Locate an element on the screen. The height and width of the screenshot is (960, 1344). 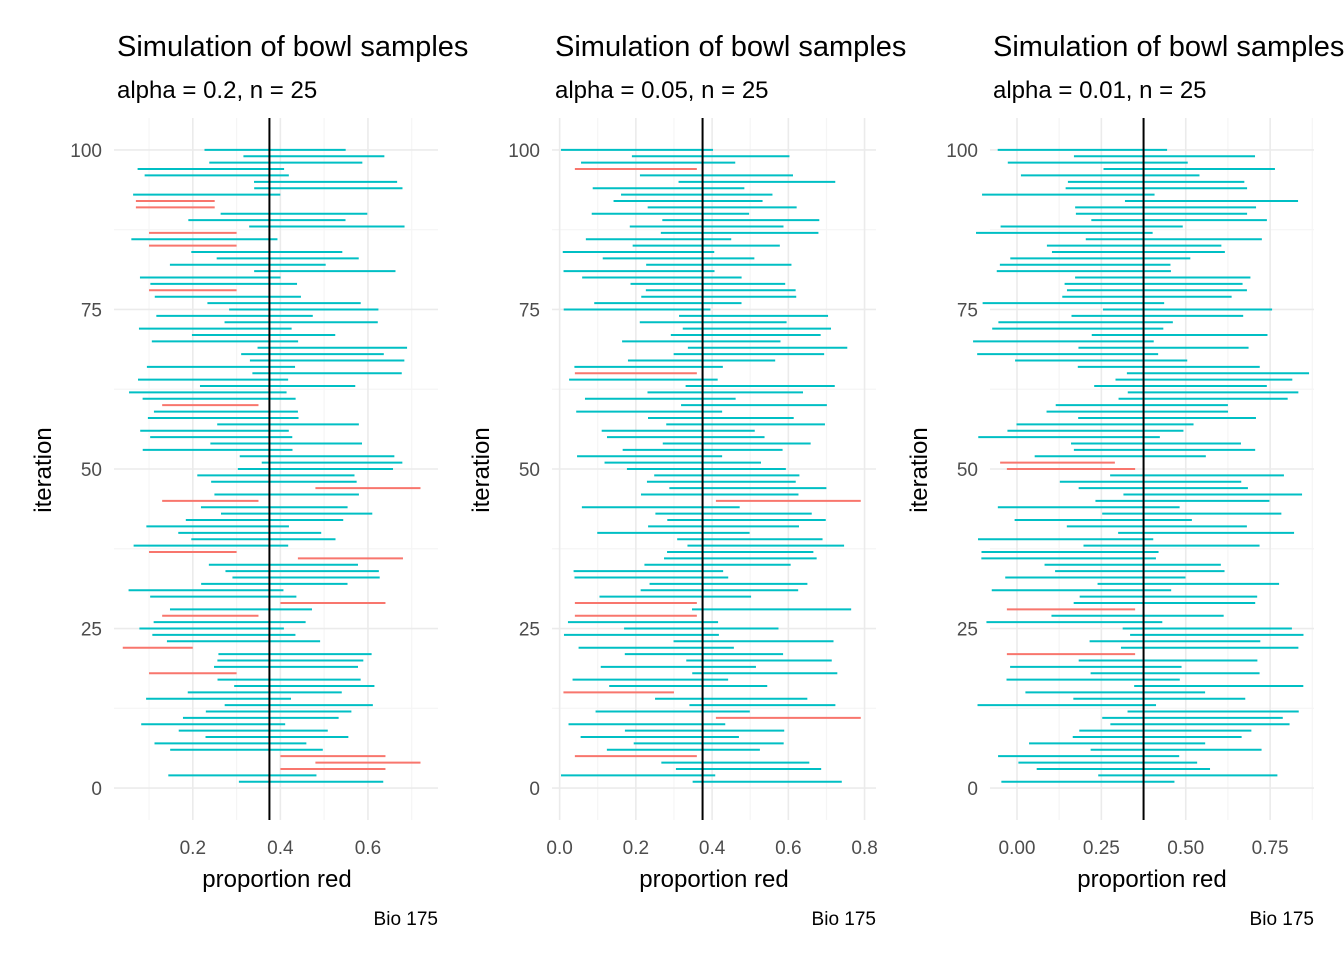
panel-1-subtitle: alpha = 0.2, n = 25 is located at coordinates (217, 90).